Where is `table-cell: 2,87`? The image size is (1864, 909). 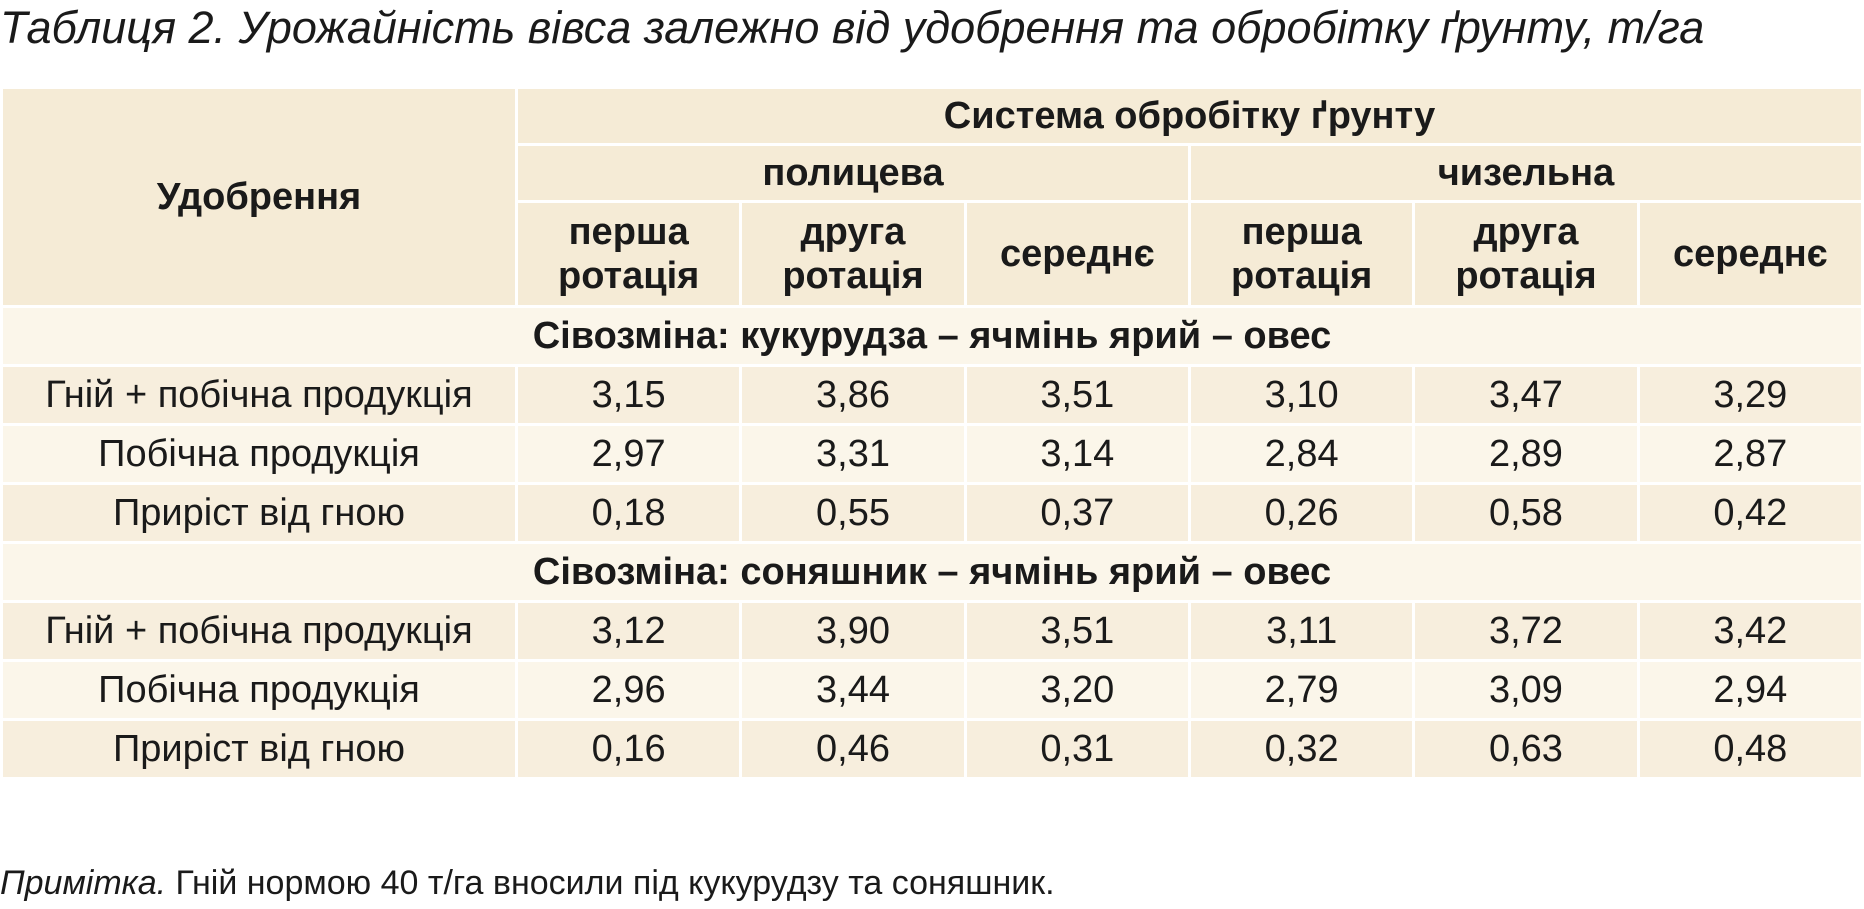
table-cell: 2,87 is located at coordinates (1750, 454).